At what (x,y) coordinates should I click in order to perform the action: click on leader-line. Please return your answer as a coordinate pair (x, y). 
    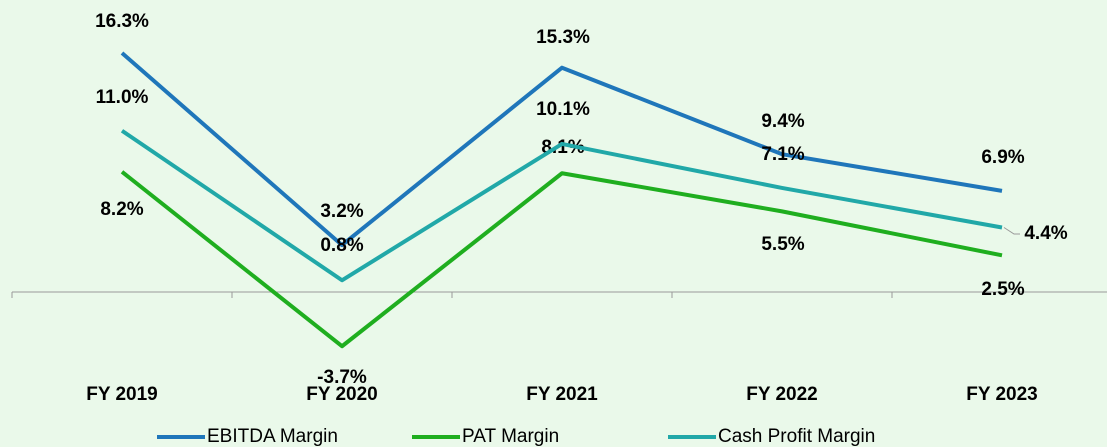
    Looking at the image, I should click on (1011, 231).